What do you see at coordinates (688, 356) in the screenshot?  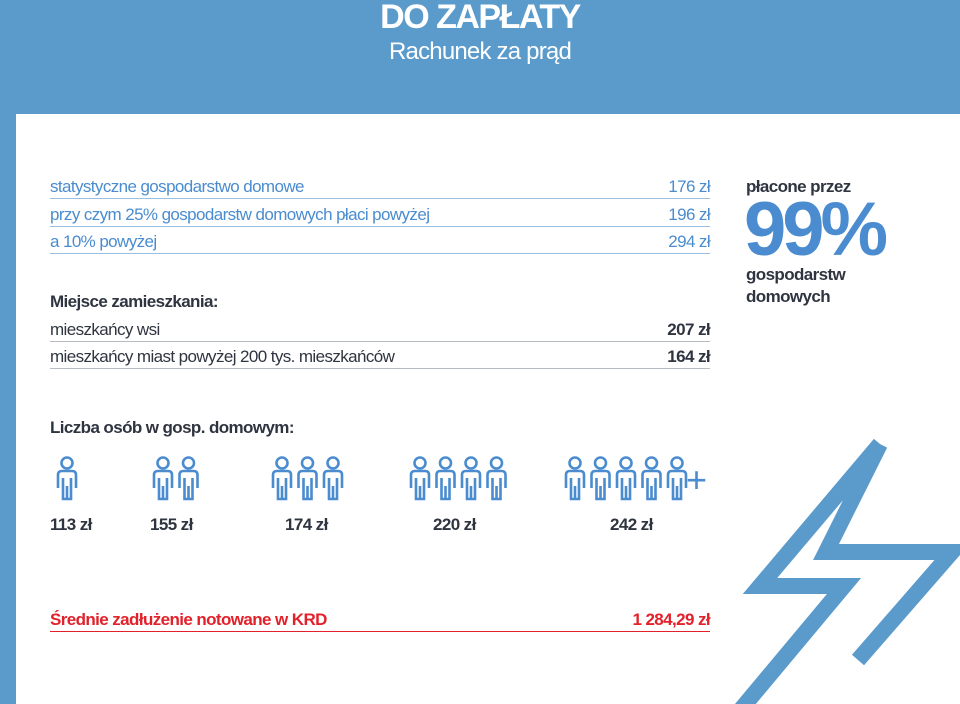 I see `residence-value: 164 zł` at bounding box center [688, 356].